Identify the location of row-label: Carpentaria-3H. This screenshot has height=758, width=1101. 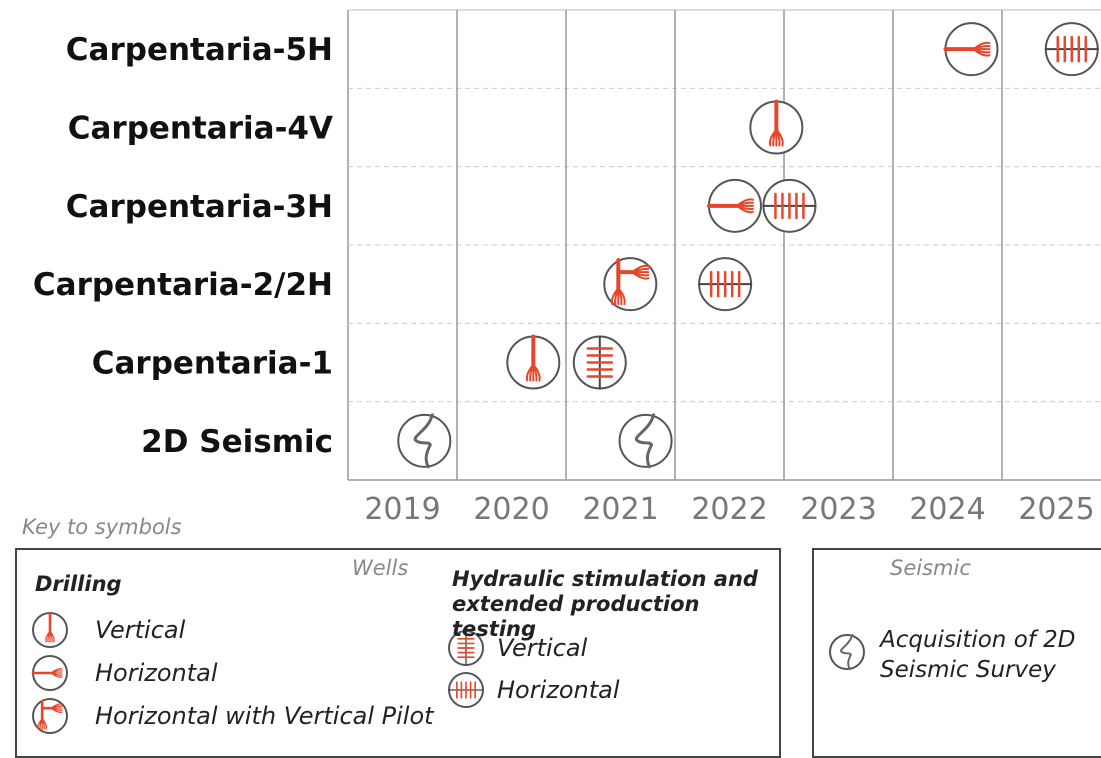
(199, 207).